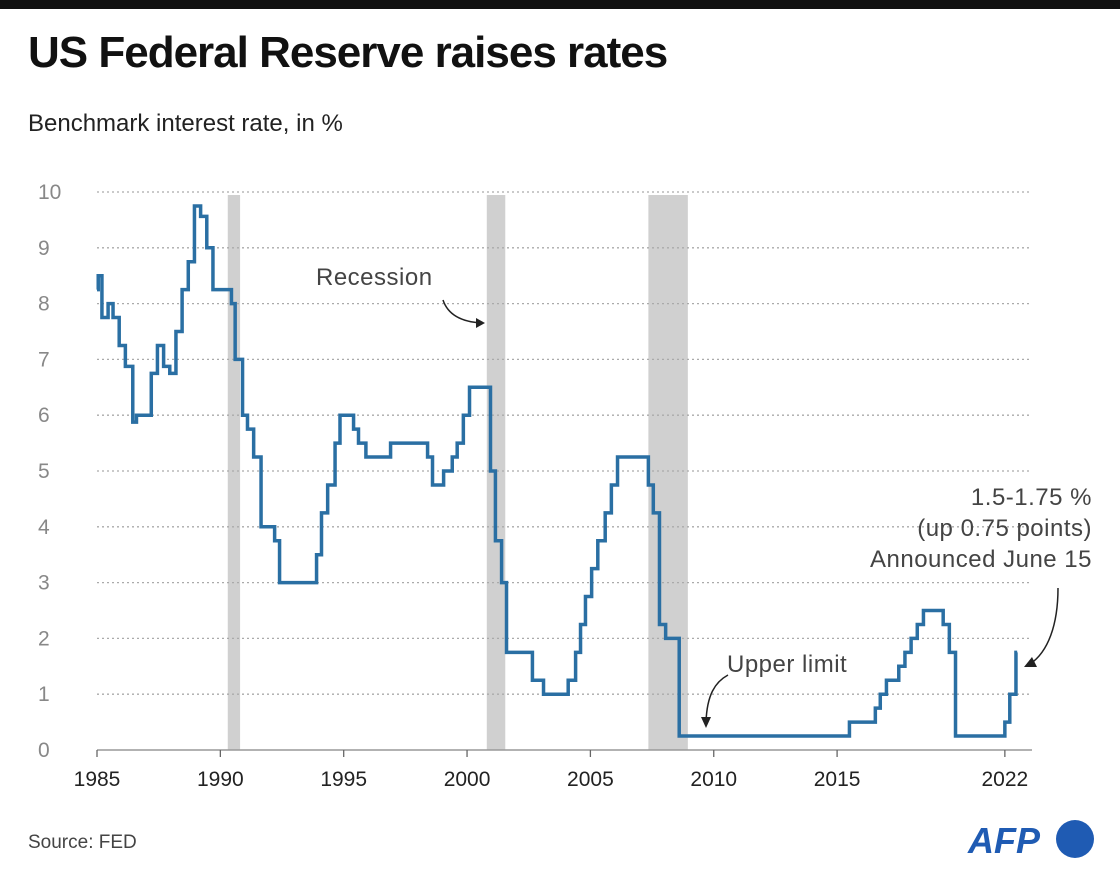 Image resolution: width=1120 pixels, height=879 pixels. I want to click on chart-title: US Federal Reserve raises rates, so click(348, 52).